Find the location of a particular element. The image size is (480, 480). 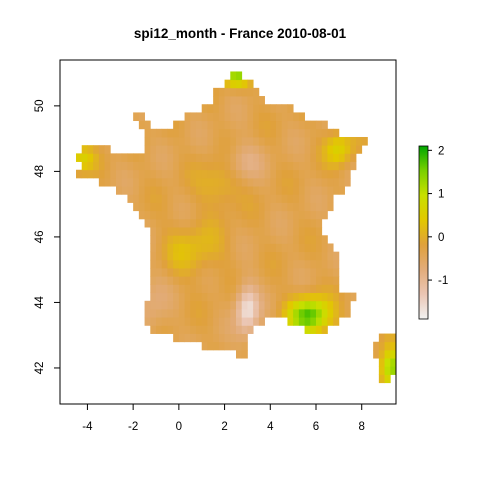

x-tick-label: -2 is located at coordinates (133, 427).